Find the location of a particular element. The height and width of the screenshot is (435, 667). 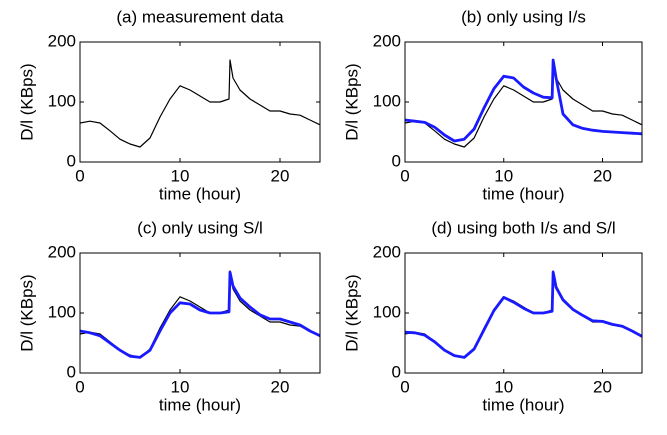

chart-title: (a) measurement data is located at coordinates (200, 16).